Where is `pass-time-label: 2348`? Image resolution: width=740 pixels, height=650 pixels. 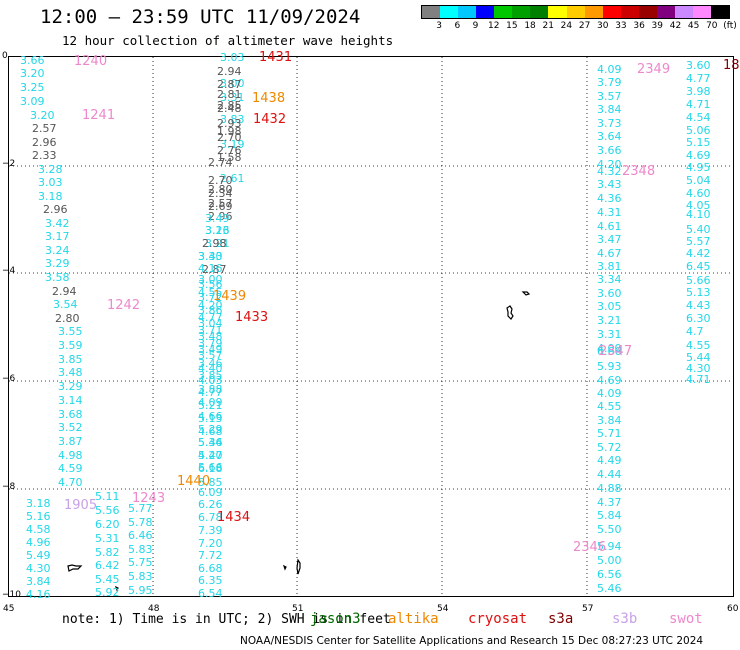 pass-time-label: 2348 is located at coordinates (638, 171).